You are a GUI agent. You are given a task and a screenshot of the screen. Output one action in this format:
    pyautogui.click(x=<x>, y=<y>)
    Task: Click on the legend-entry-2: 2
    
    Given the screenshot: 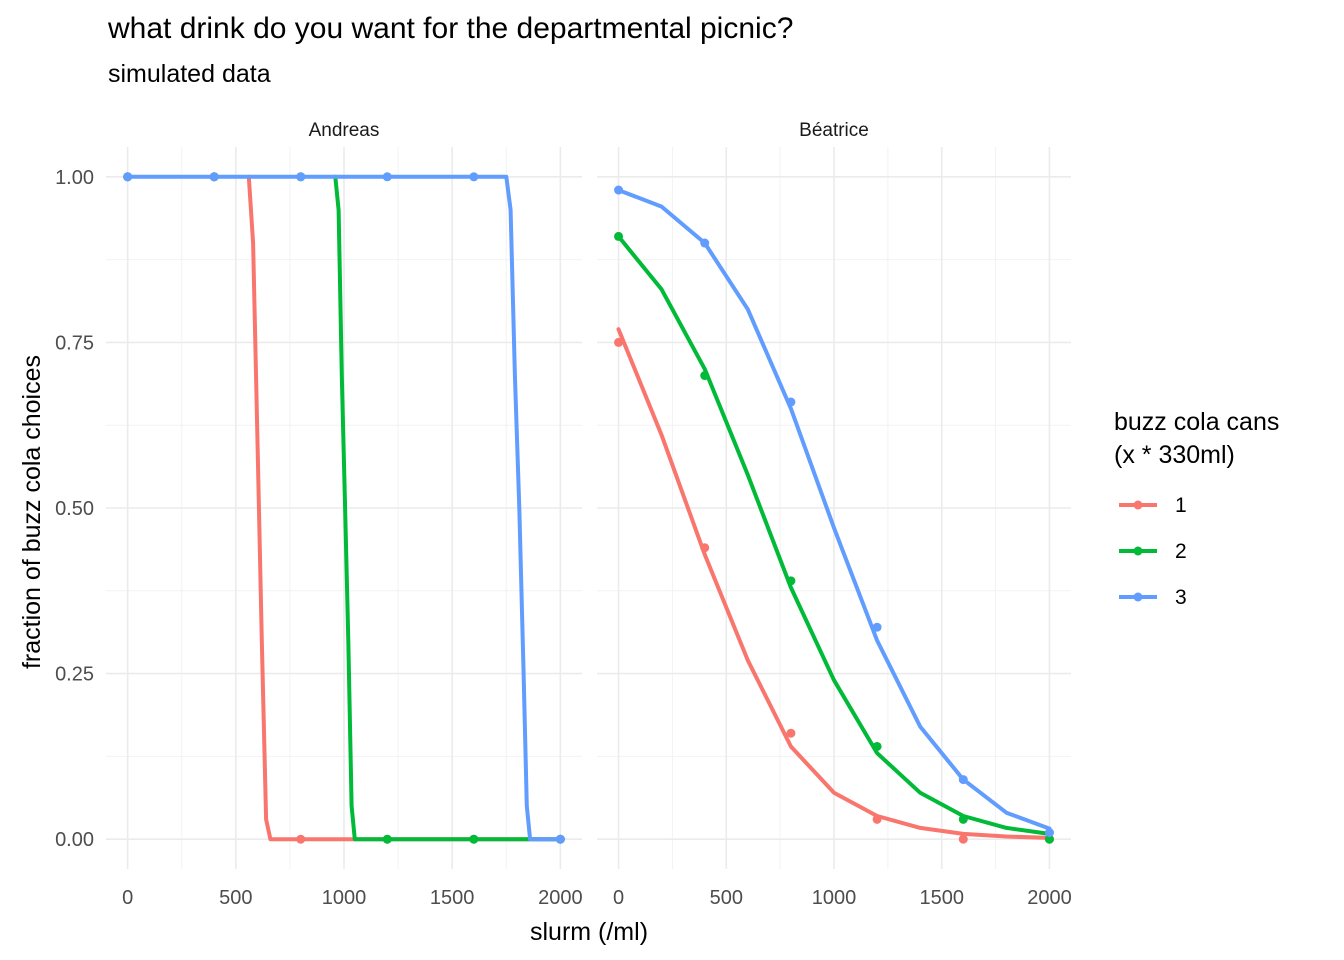 What is the action you would take?
    pyautogui.click(x=1153, y=551)
    